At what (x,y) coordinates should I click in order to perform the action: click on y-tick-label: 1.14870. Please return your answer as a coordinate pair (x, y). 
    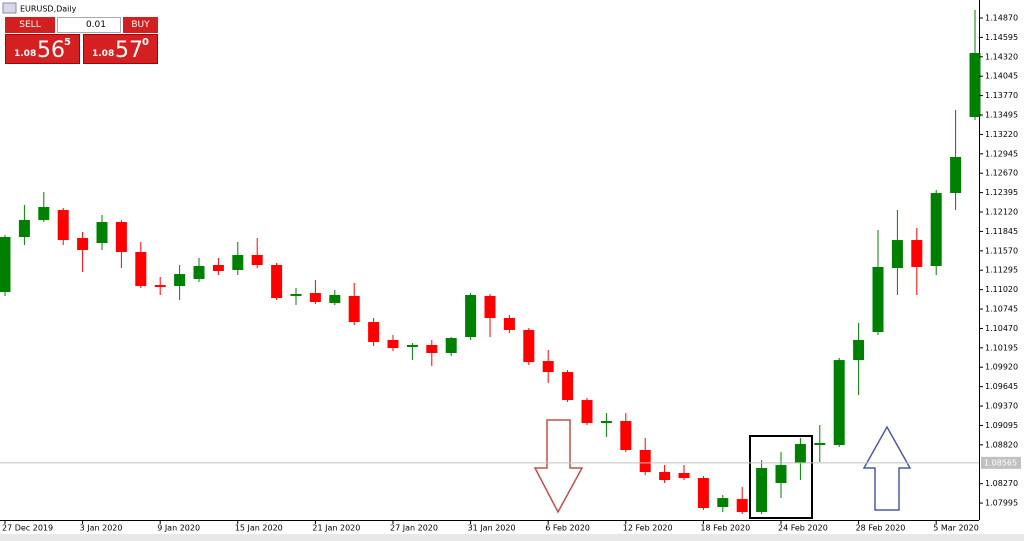
    Looking at the image, I should click on (1001, 17).